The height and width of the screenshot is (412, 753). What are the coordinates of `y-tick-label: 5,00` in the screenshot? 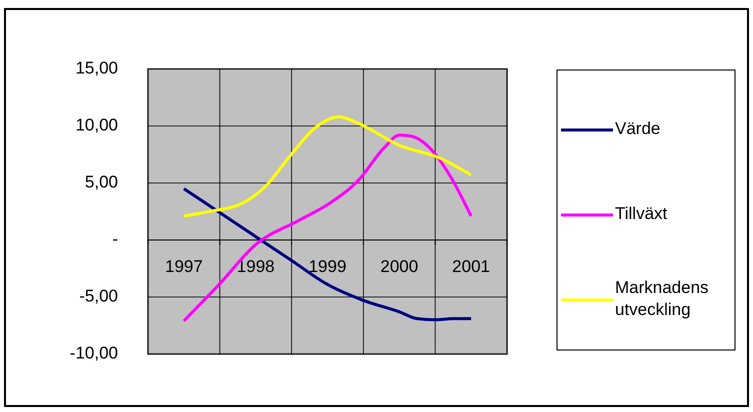 It's located at (101, 182).